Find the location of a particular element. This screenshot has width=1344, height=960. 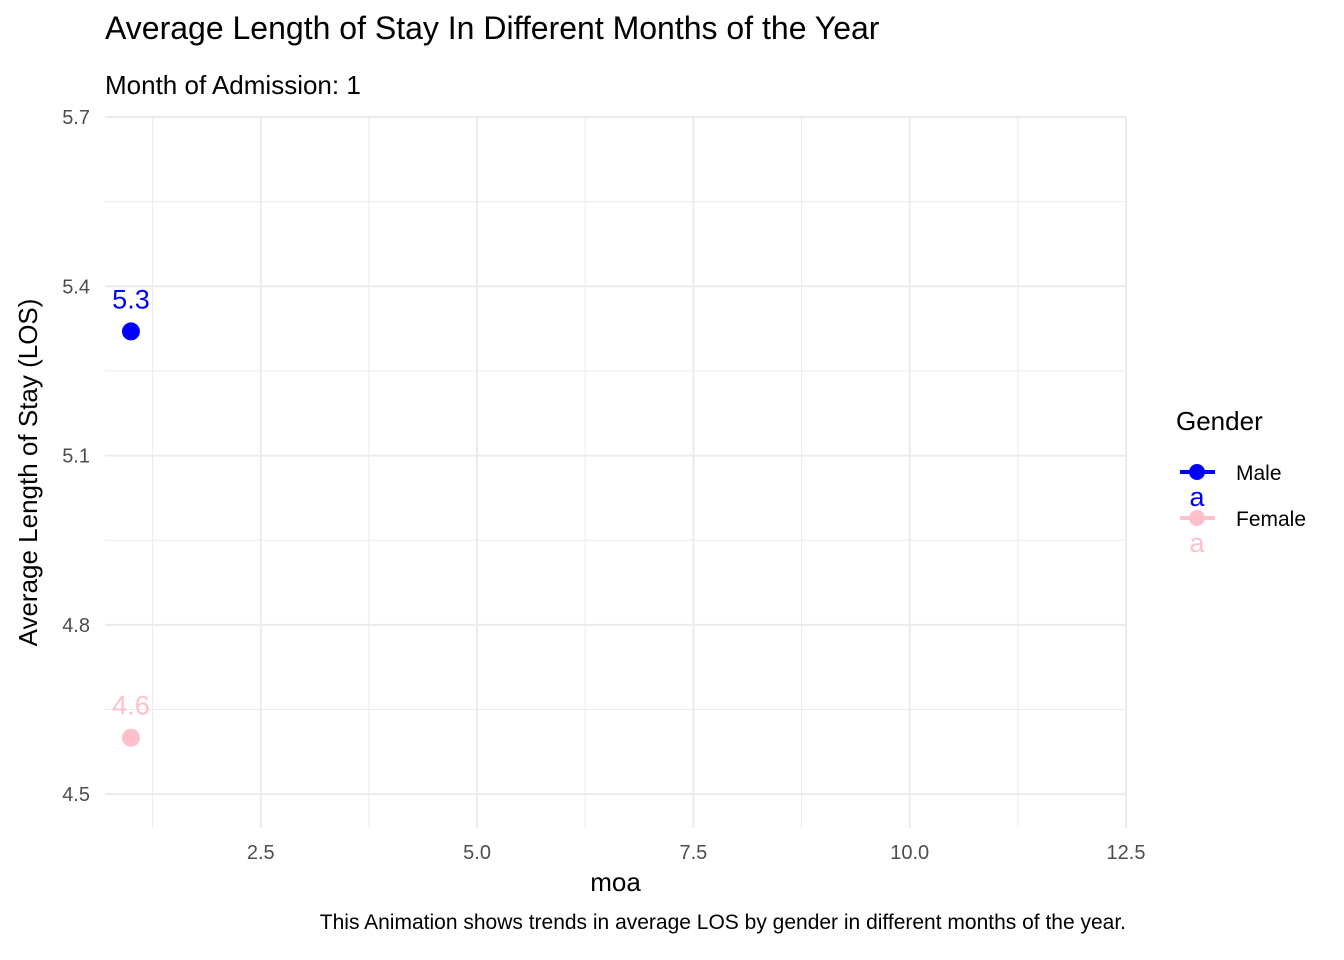

x-tick-label: 10.0 is located at coordinates (909, 853).